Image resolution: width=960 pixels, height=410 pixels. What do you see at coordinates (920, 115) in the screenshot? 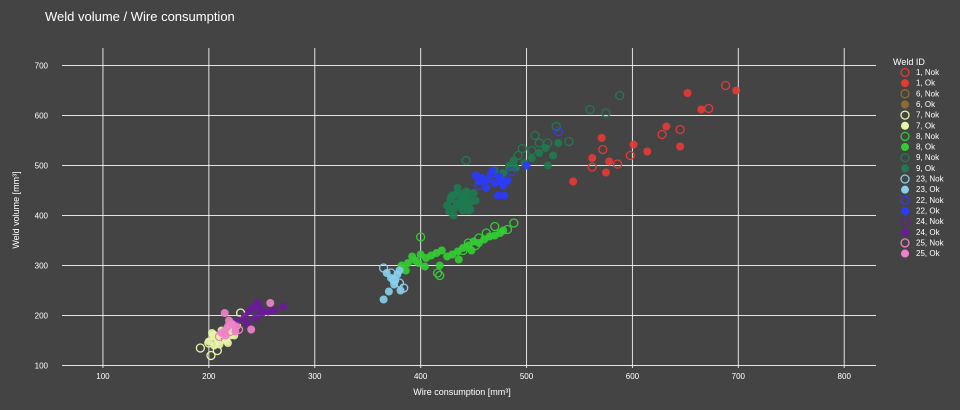
I see `legend-item: 7, Nok` at bounding box center [920, 115].